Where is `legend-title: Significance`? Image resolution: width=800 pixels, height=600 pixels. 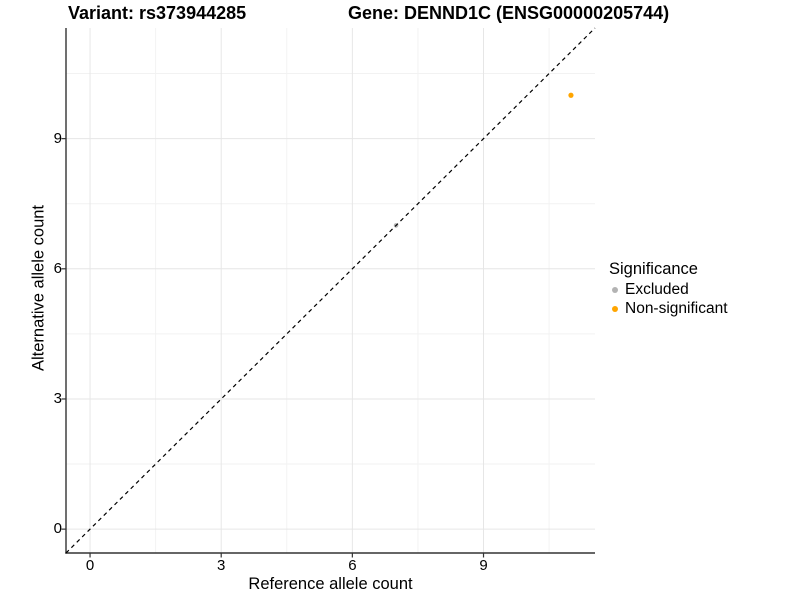
legend-title: Significance is located at coordinates (653, 269).